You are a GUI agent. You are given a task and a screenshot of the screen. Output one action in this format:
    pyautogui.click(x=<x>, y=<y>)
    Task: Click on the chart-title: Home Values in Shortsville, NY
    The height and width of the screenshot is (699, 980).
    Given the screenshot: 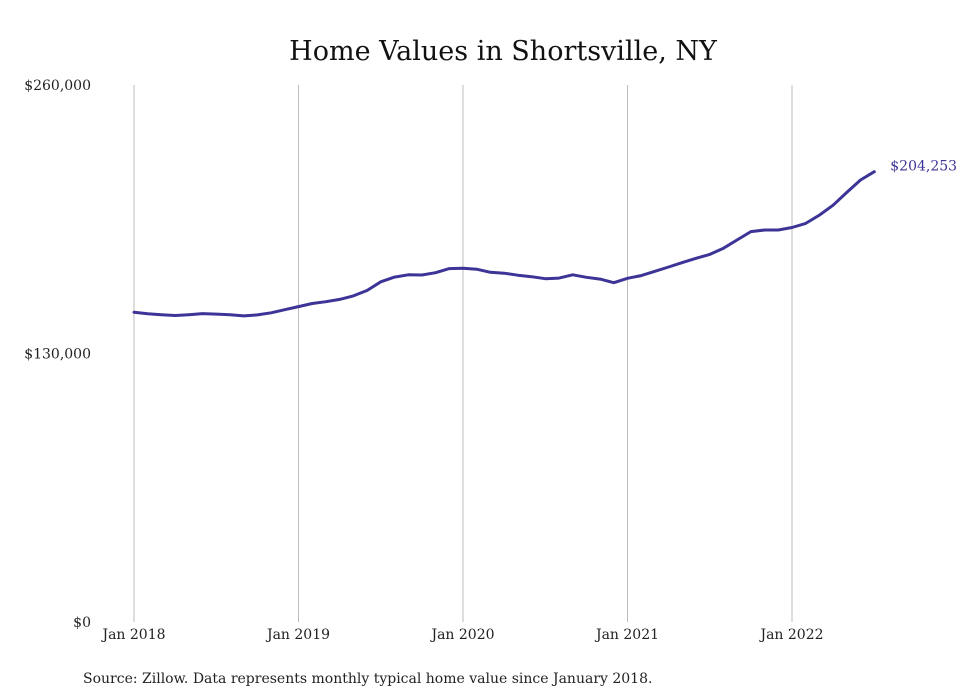 What is the action you would take?
    pyautogui.click(x=503, y=51)
    